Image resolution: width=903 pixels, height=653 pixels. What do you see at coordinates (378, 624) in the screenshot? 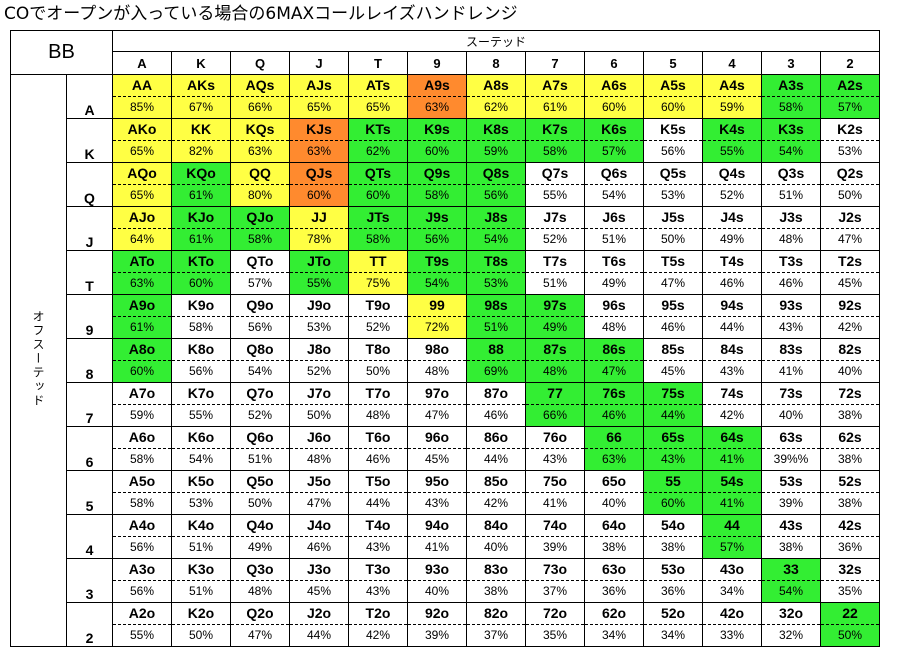
I see `hand-cell: T2o 42%` at bounding box center [378, 624].